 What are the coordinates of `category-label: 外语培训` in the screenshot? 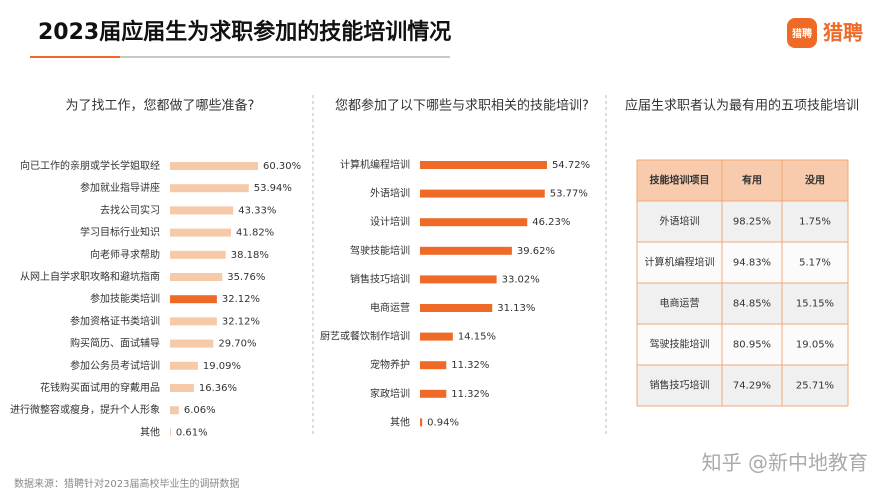 It's located at (390, 193).